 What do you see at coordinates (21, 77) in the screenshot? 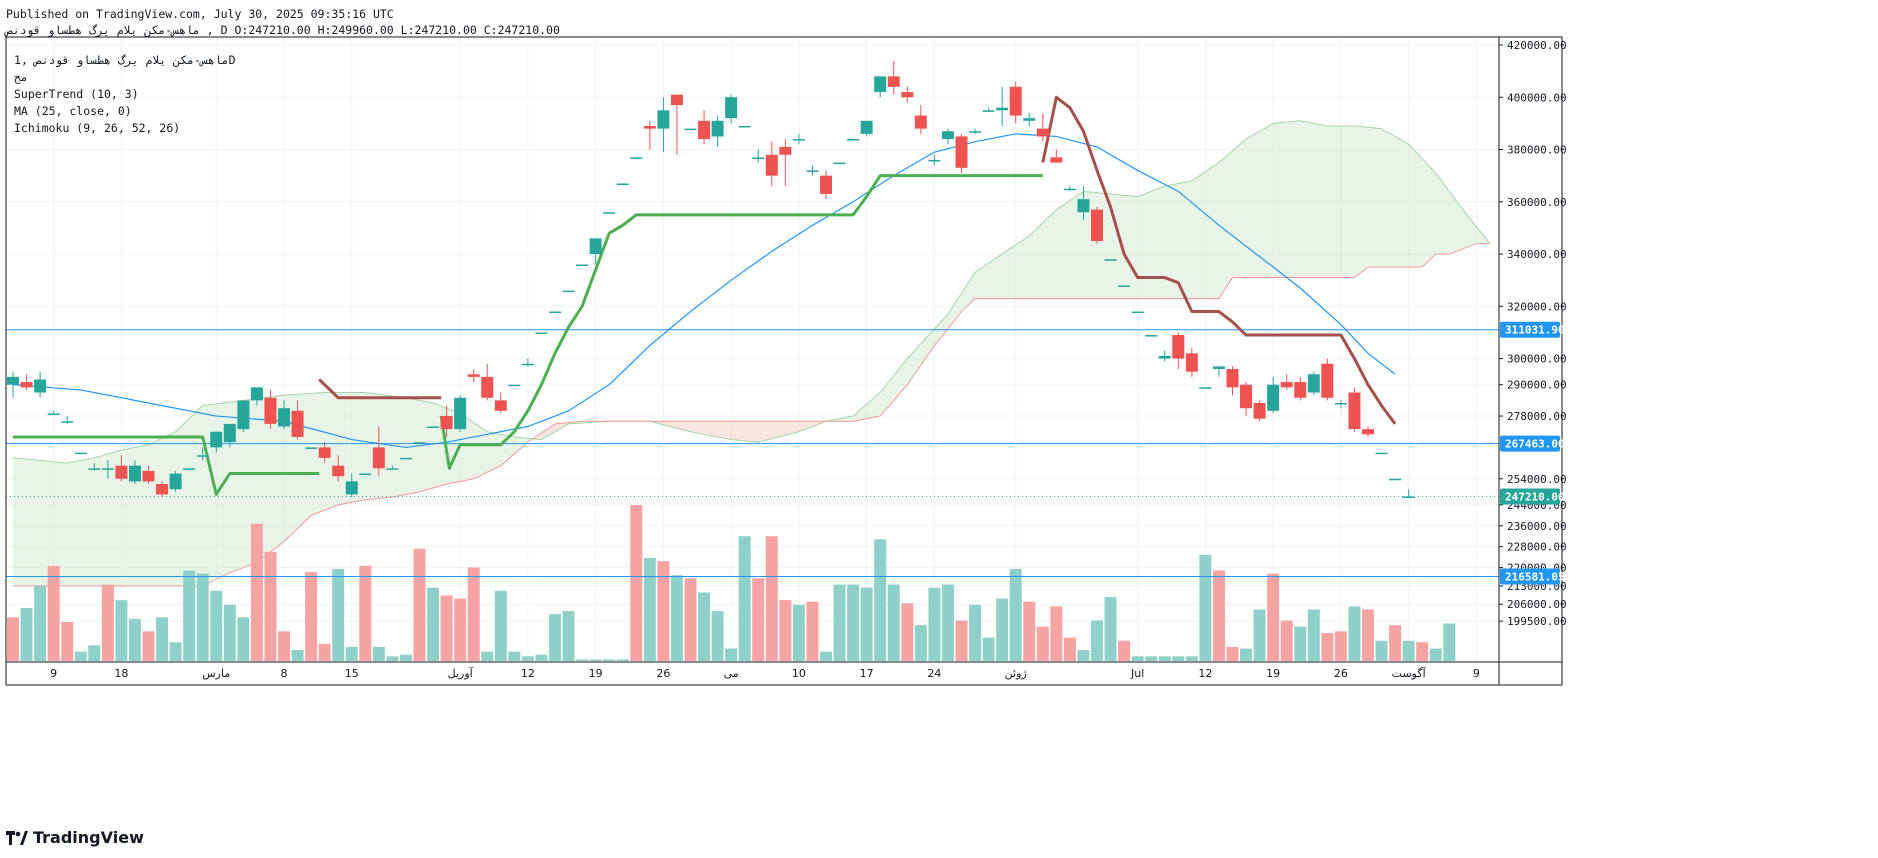
I see `legend-exchange: مج` at bounding box center [21, 77].